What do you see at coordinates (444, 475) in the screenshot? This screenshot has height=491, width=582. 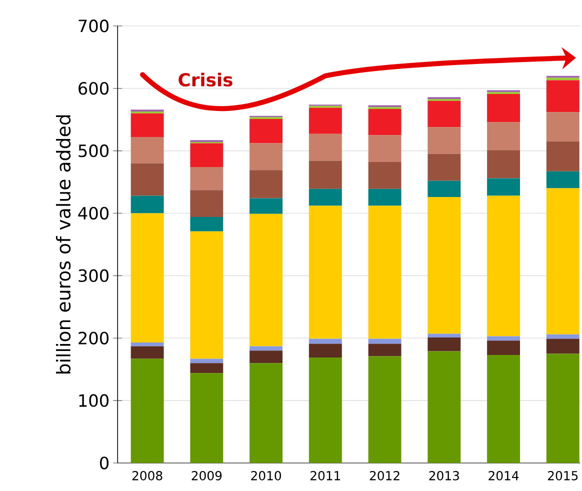 I see `x-tick-label: 2013` at bounding box center [444, 475].